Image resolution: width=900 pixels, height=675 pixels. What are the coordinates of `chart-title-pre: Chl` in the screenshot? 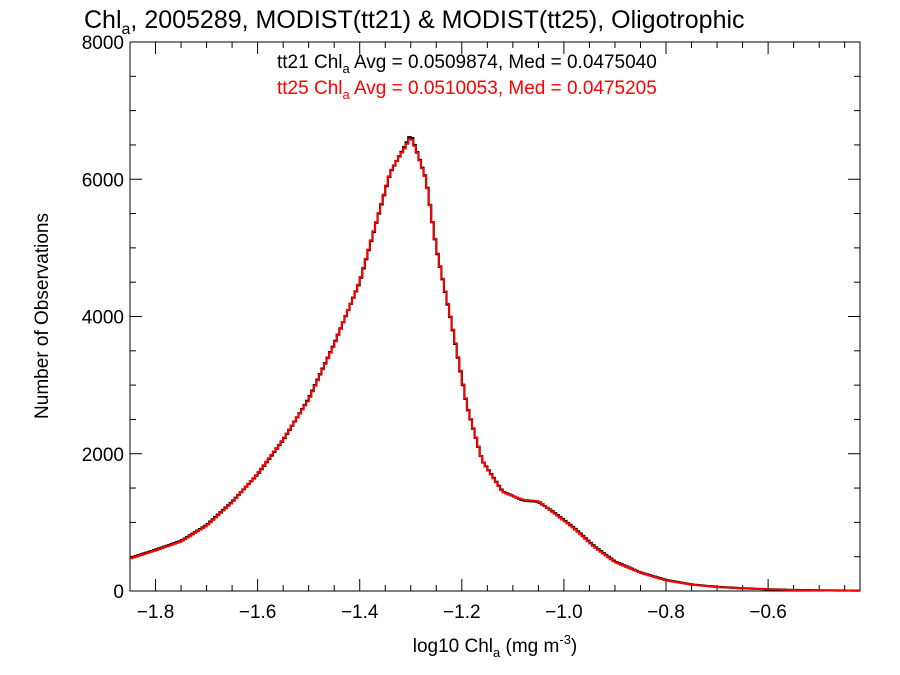 It's located at (103, 20).